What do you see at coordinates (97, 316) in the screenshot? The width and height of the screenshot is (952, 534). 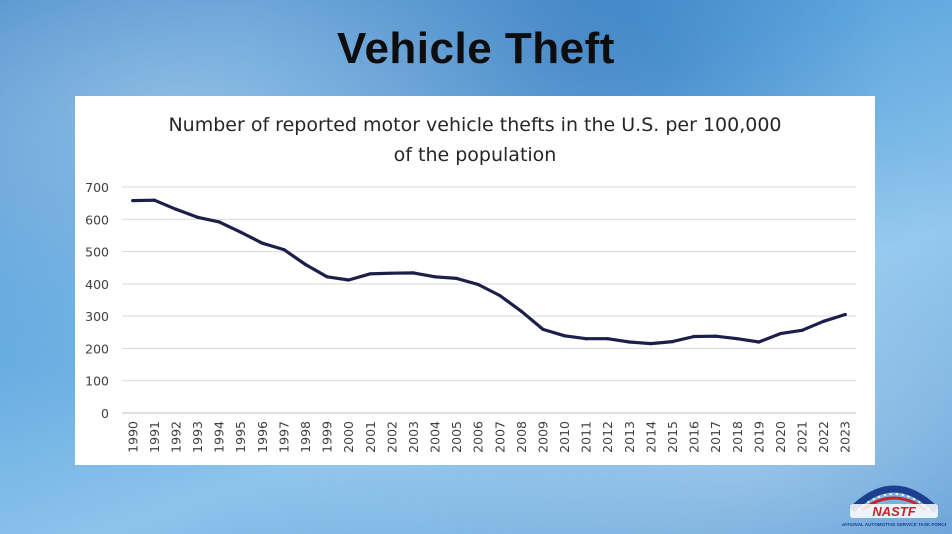 I see `y-tick-label: 300` at bounding box center [97, 316].